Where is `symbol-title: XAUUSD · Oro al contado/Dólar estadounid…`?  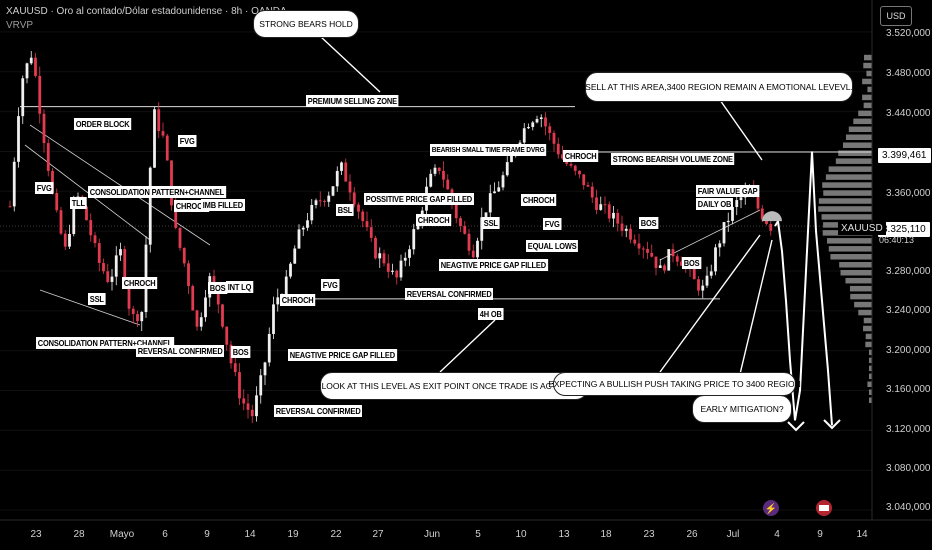 symbol-title: XAUUSD · Oro al contado/Dólar estadounid… is located at coordinates (146, 11).